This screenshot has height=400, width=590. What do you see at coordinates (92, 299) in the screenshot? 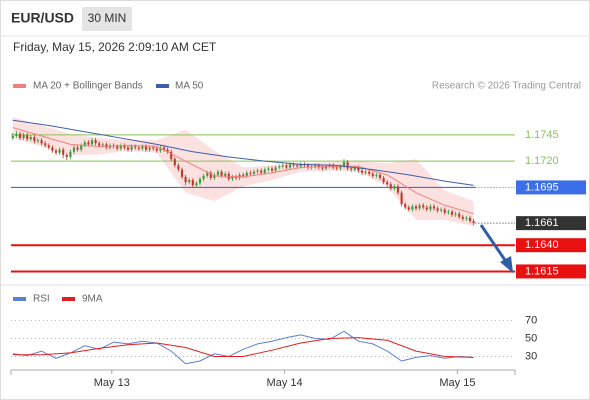
I see `legend-label: 9MA` at bounding box center [92, 299].